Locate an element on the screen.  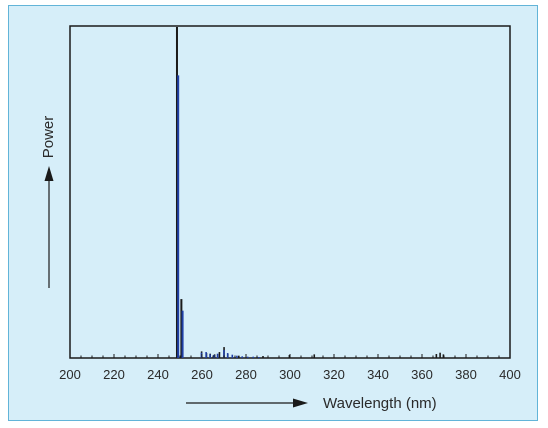
x-axis-title: Wavelength (nm) is located at coordinates (380, 403).